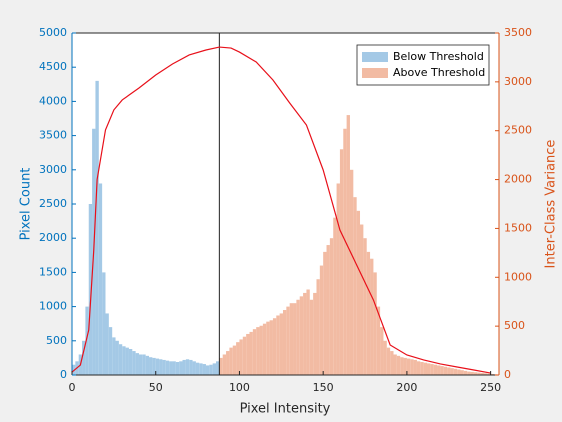  What do you see at coordinates (518, 81) in the screenshot?
I see `y2-tick-label: 3000` at bounding box center [518, 81].